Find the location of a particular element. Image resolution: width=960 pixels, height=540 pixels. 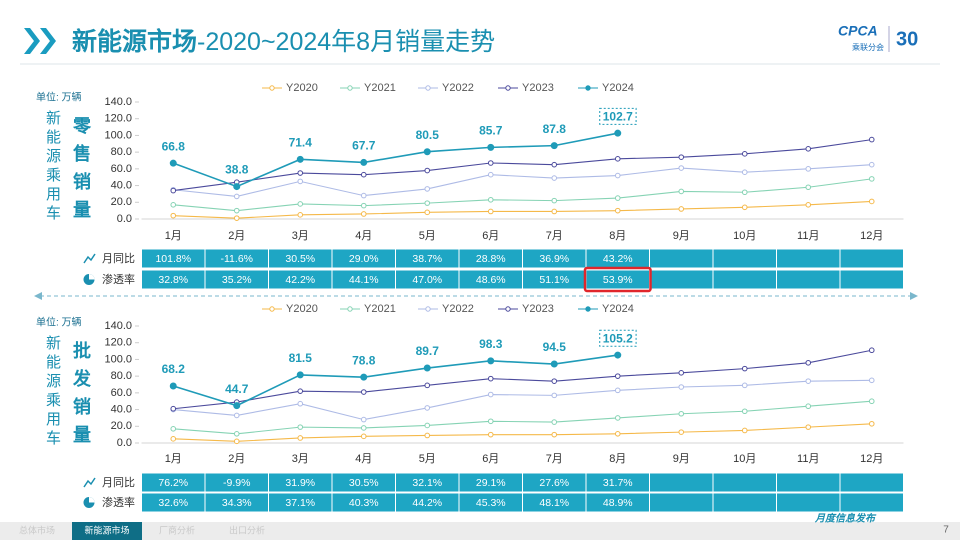

row-label: 渗透率 is located at coordinates (118, 279).